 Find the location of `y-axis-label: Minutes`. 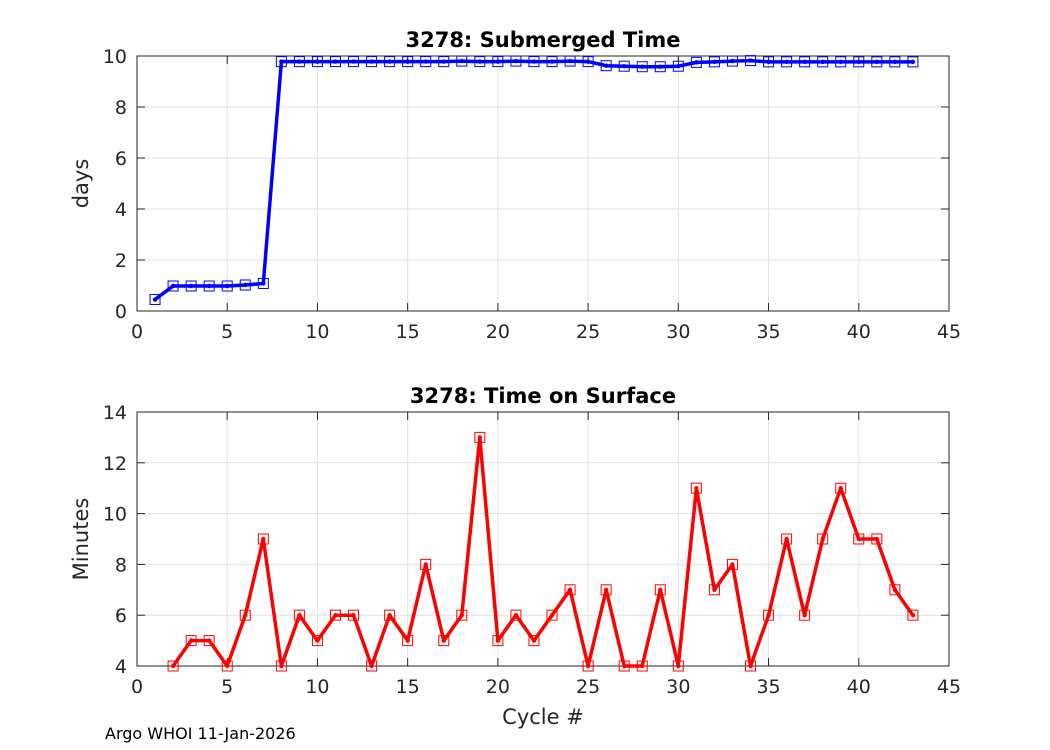

y-axis-label: Minutes is located at coordinates (81, 539).